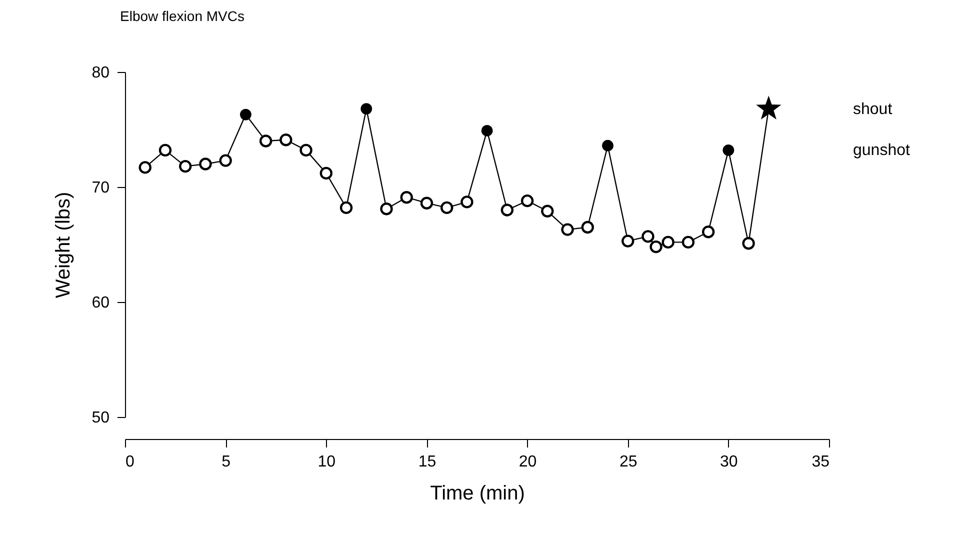  I want to click on y-tick-label: 80, so click(101, 73).